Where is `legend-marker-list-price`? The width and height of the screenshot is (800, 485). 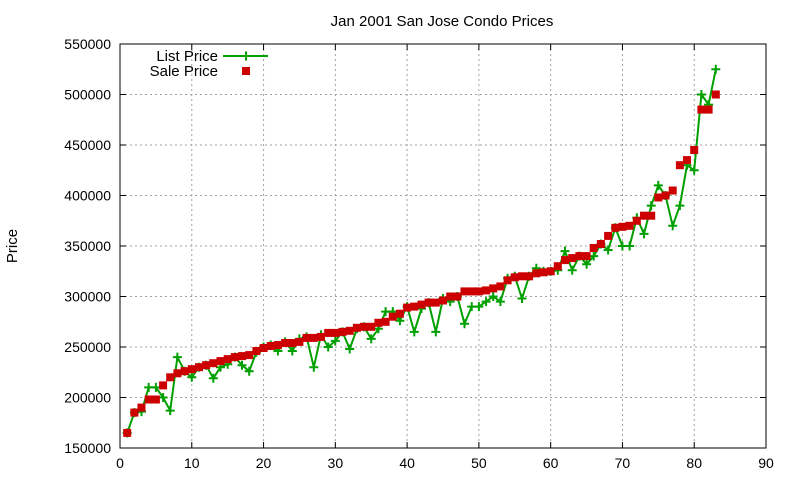
legend-marker-list-price is located at coordinates (246, 56).